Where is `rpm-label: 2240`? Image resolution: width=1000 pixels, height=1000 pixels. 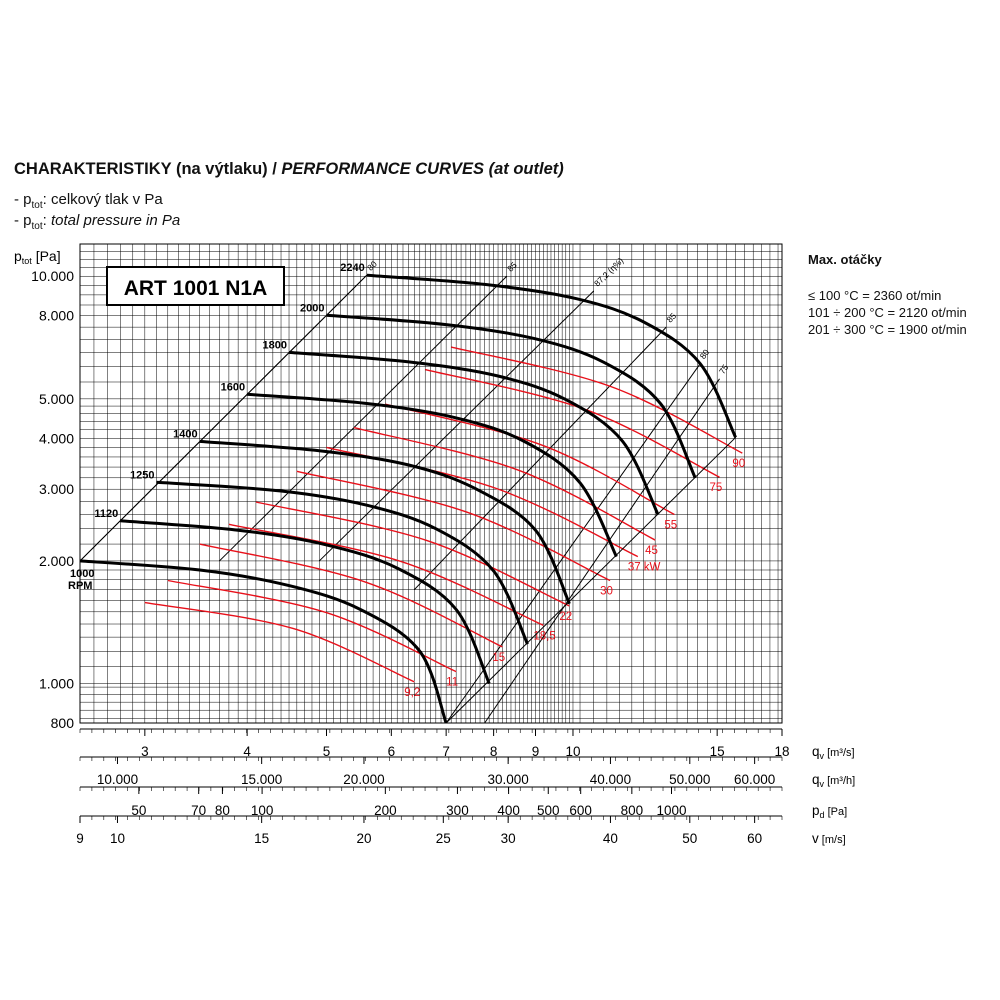 rpm-label: 2240 is located at coordinates (352, 268).